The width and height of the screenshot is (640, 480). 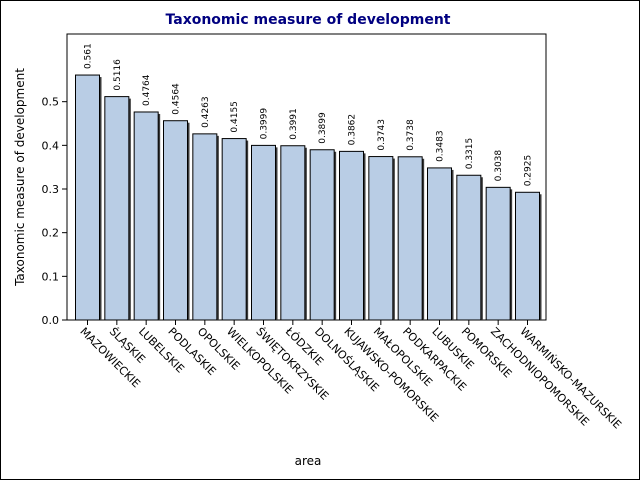 I want to click on data-label: 0.3738, so click(x=411, y=135).